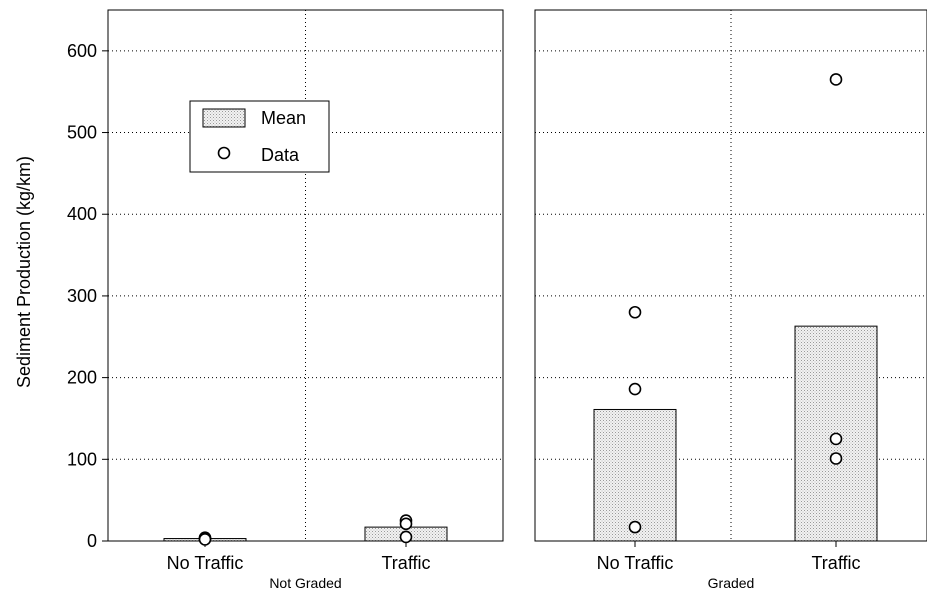 The height and width of the screenshot is (592, 927). I want to click on group-label: Not Graded, so click(305, 583).